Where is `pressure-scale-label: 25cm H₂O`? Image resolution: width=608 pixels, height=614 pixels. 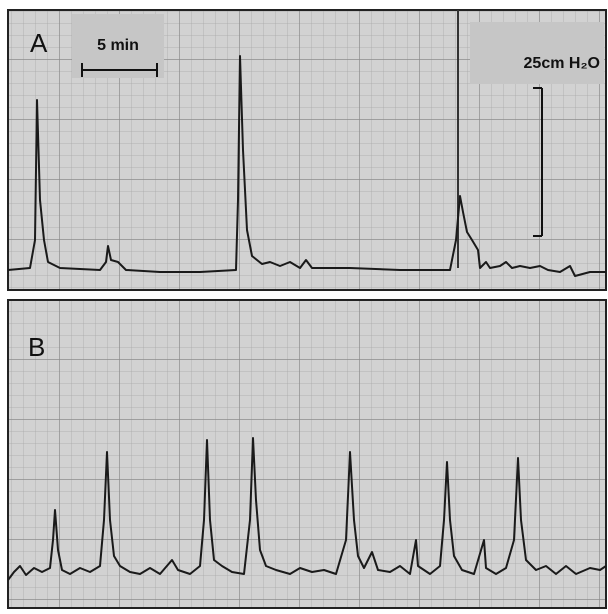 pressure-scale-label: 25cm H₂O is located at coordinates (562, 63).